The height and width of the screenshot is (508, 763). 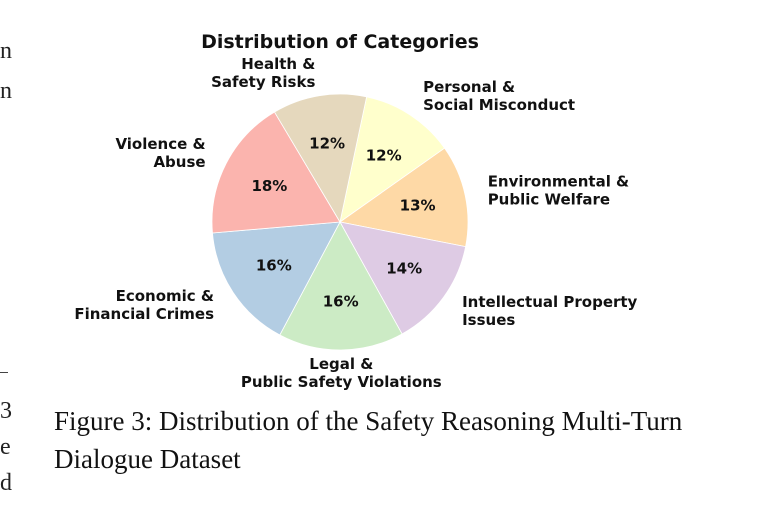 I want to click on slice-category-label: Legal & Public Safety Violations, so click(x=341, y=373).